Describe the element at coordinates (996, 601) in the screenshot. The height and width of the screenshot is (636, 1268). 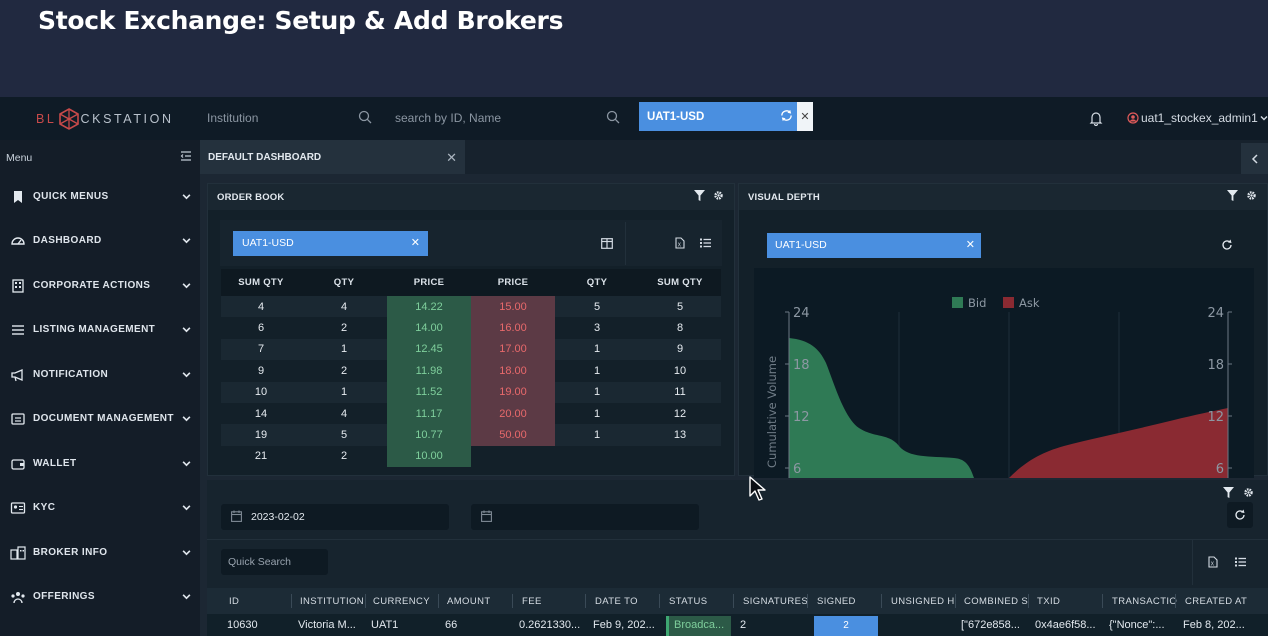
I see `col-header: COMBINED S` at that location.